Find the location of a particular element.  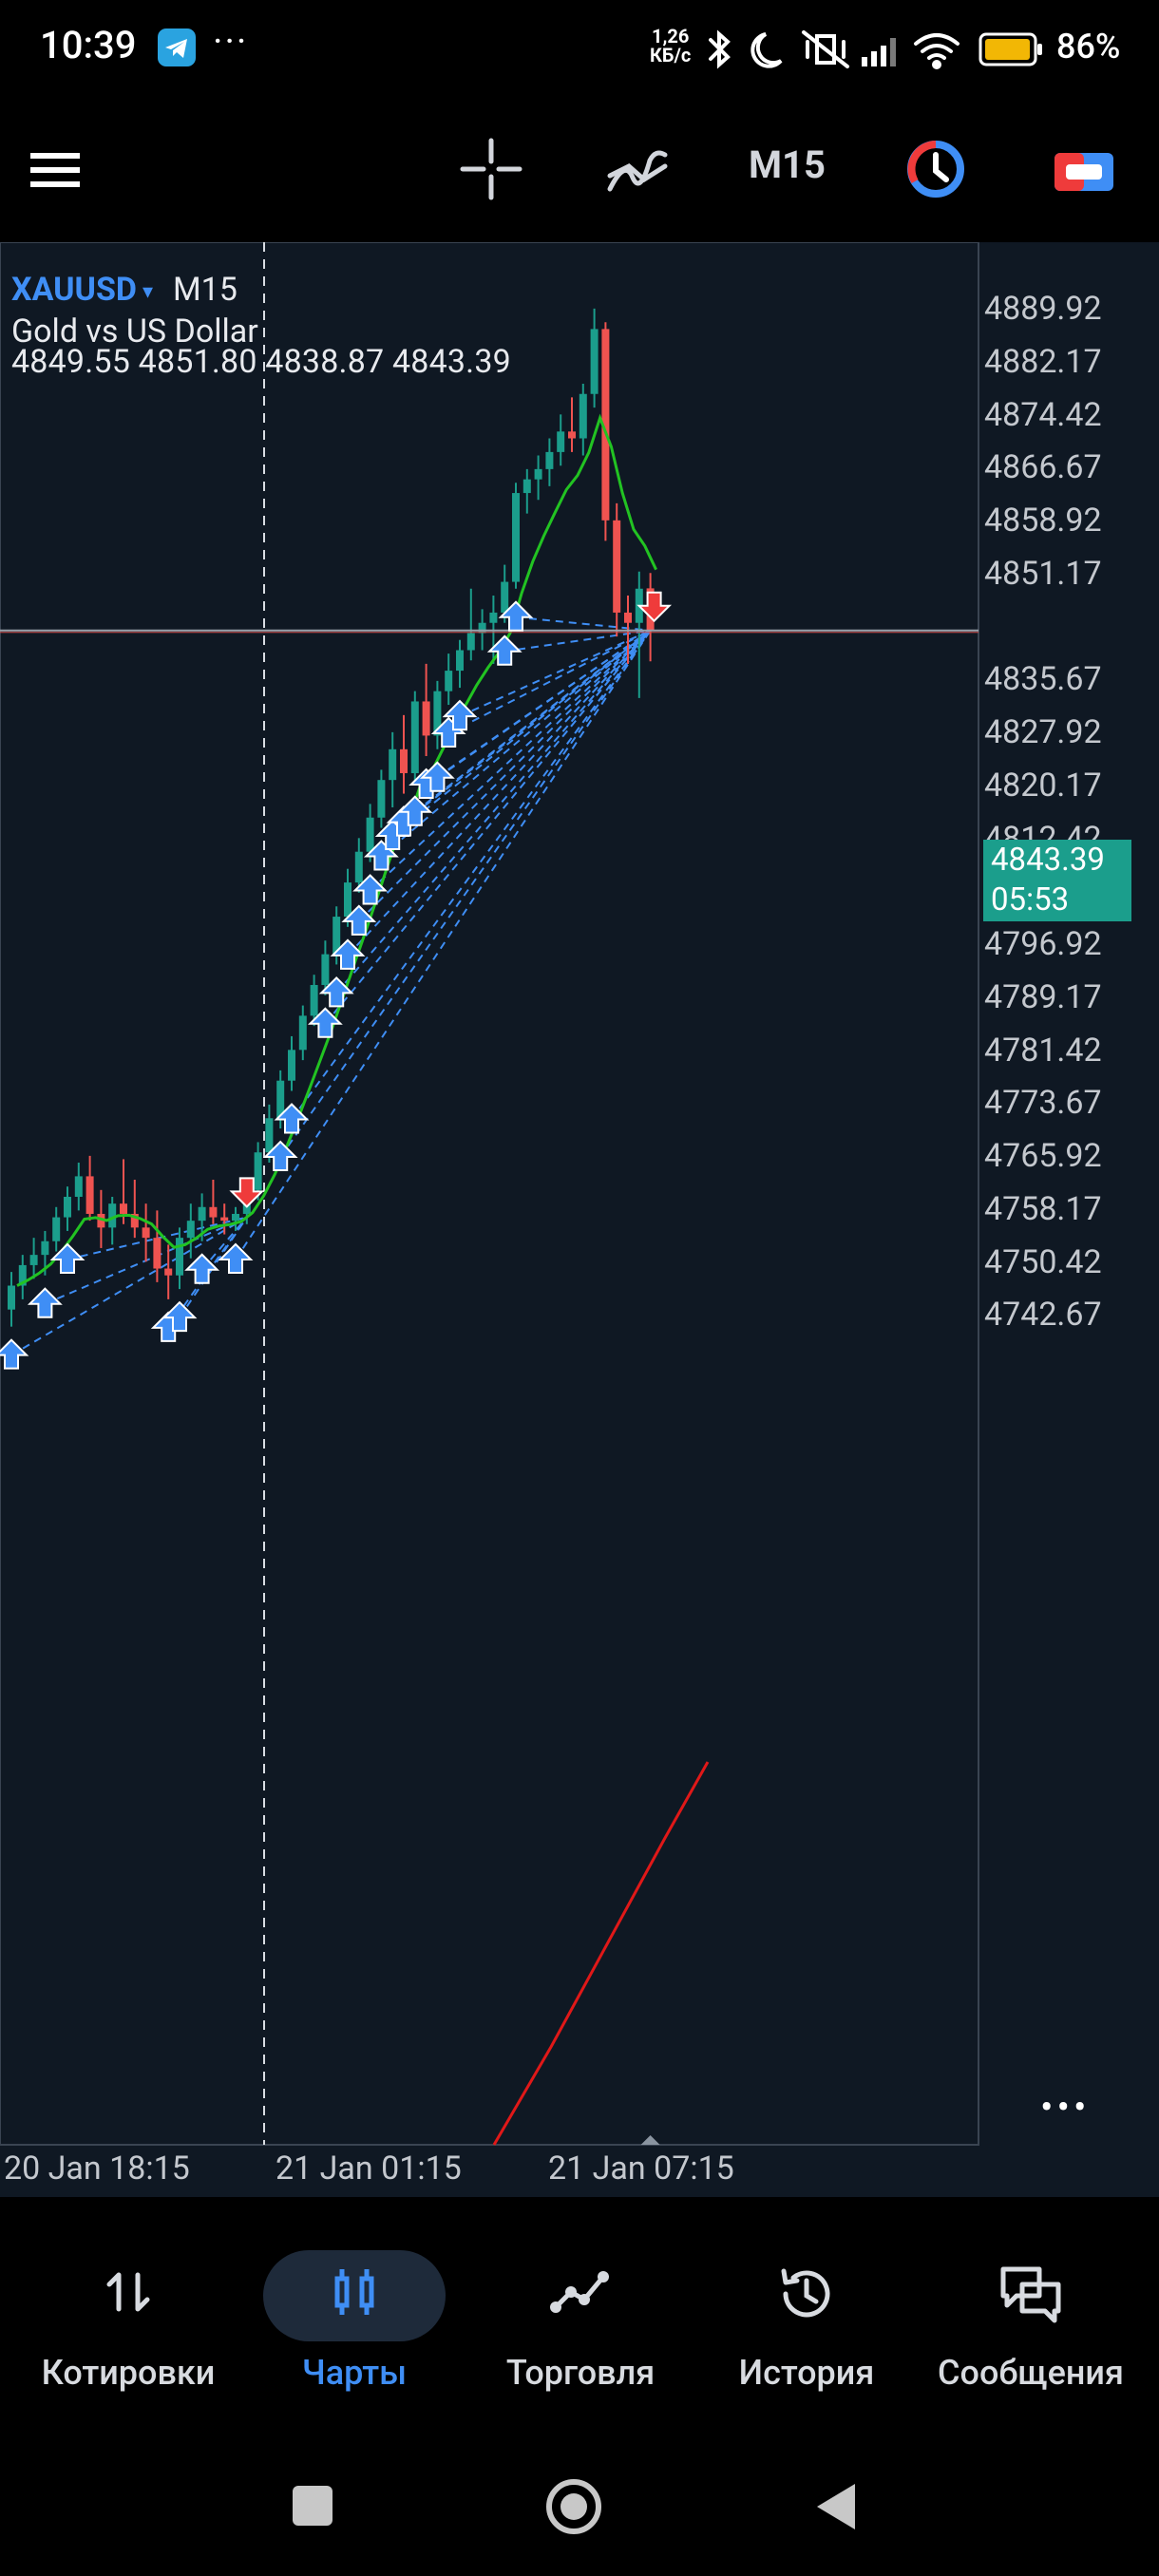

nav-charts: Чарты is located at coordinates (354, 2315).